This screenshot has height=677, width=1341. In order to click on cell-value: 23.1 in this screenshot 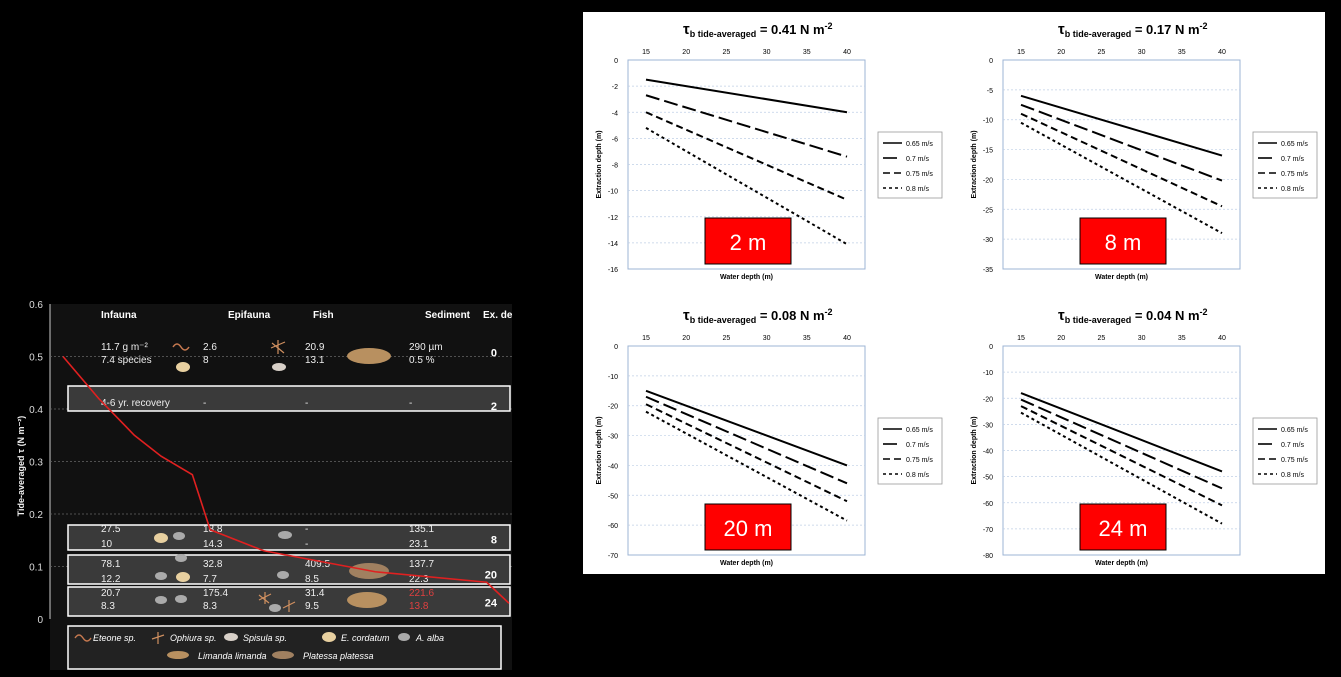, I will do `click(419, 544)`.